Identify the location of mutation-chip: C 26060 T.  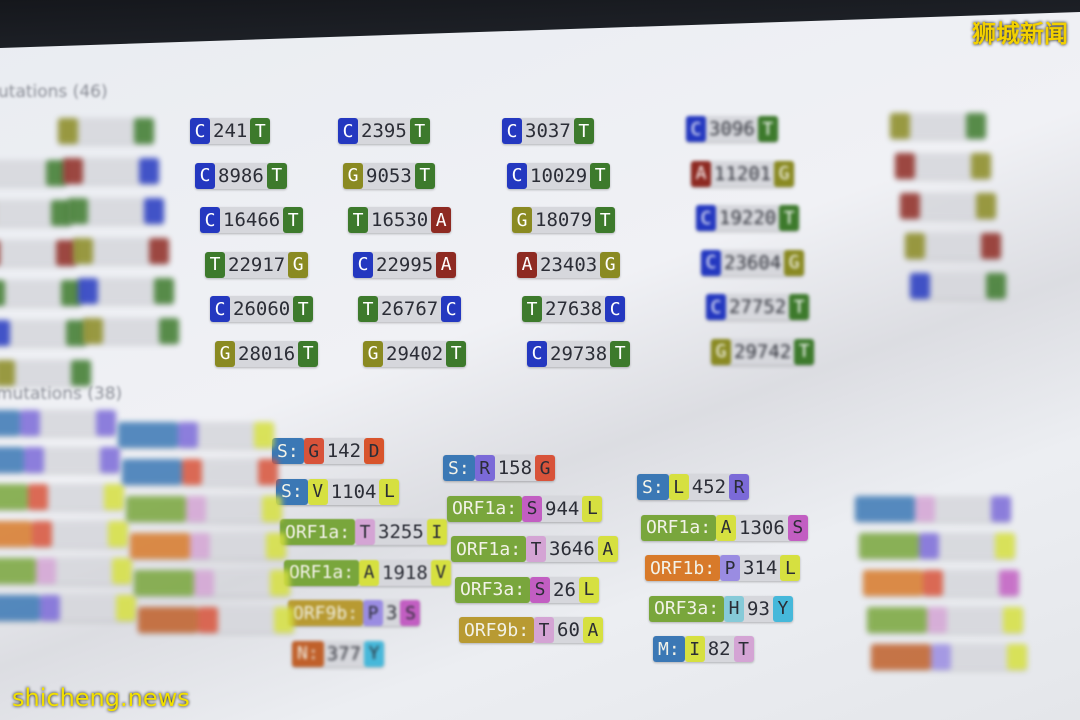
(262, 309).